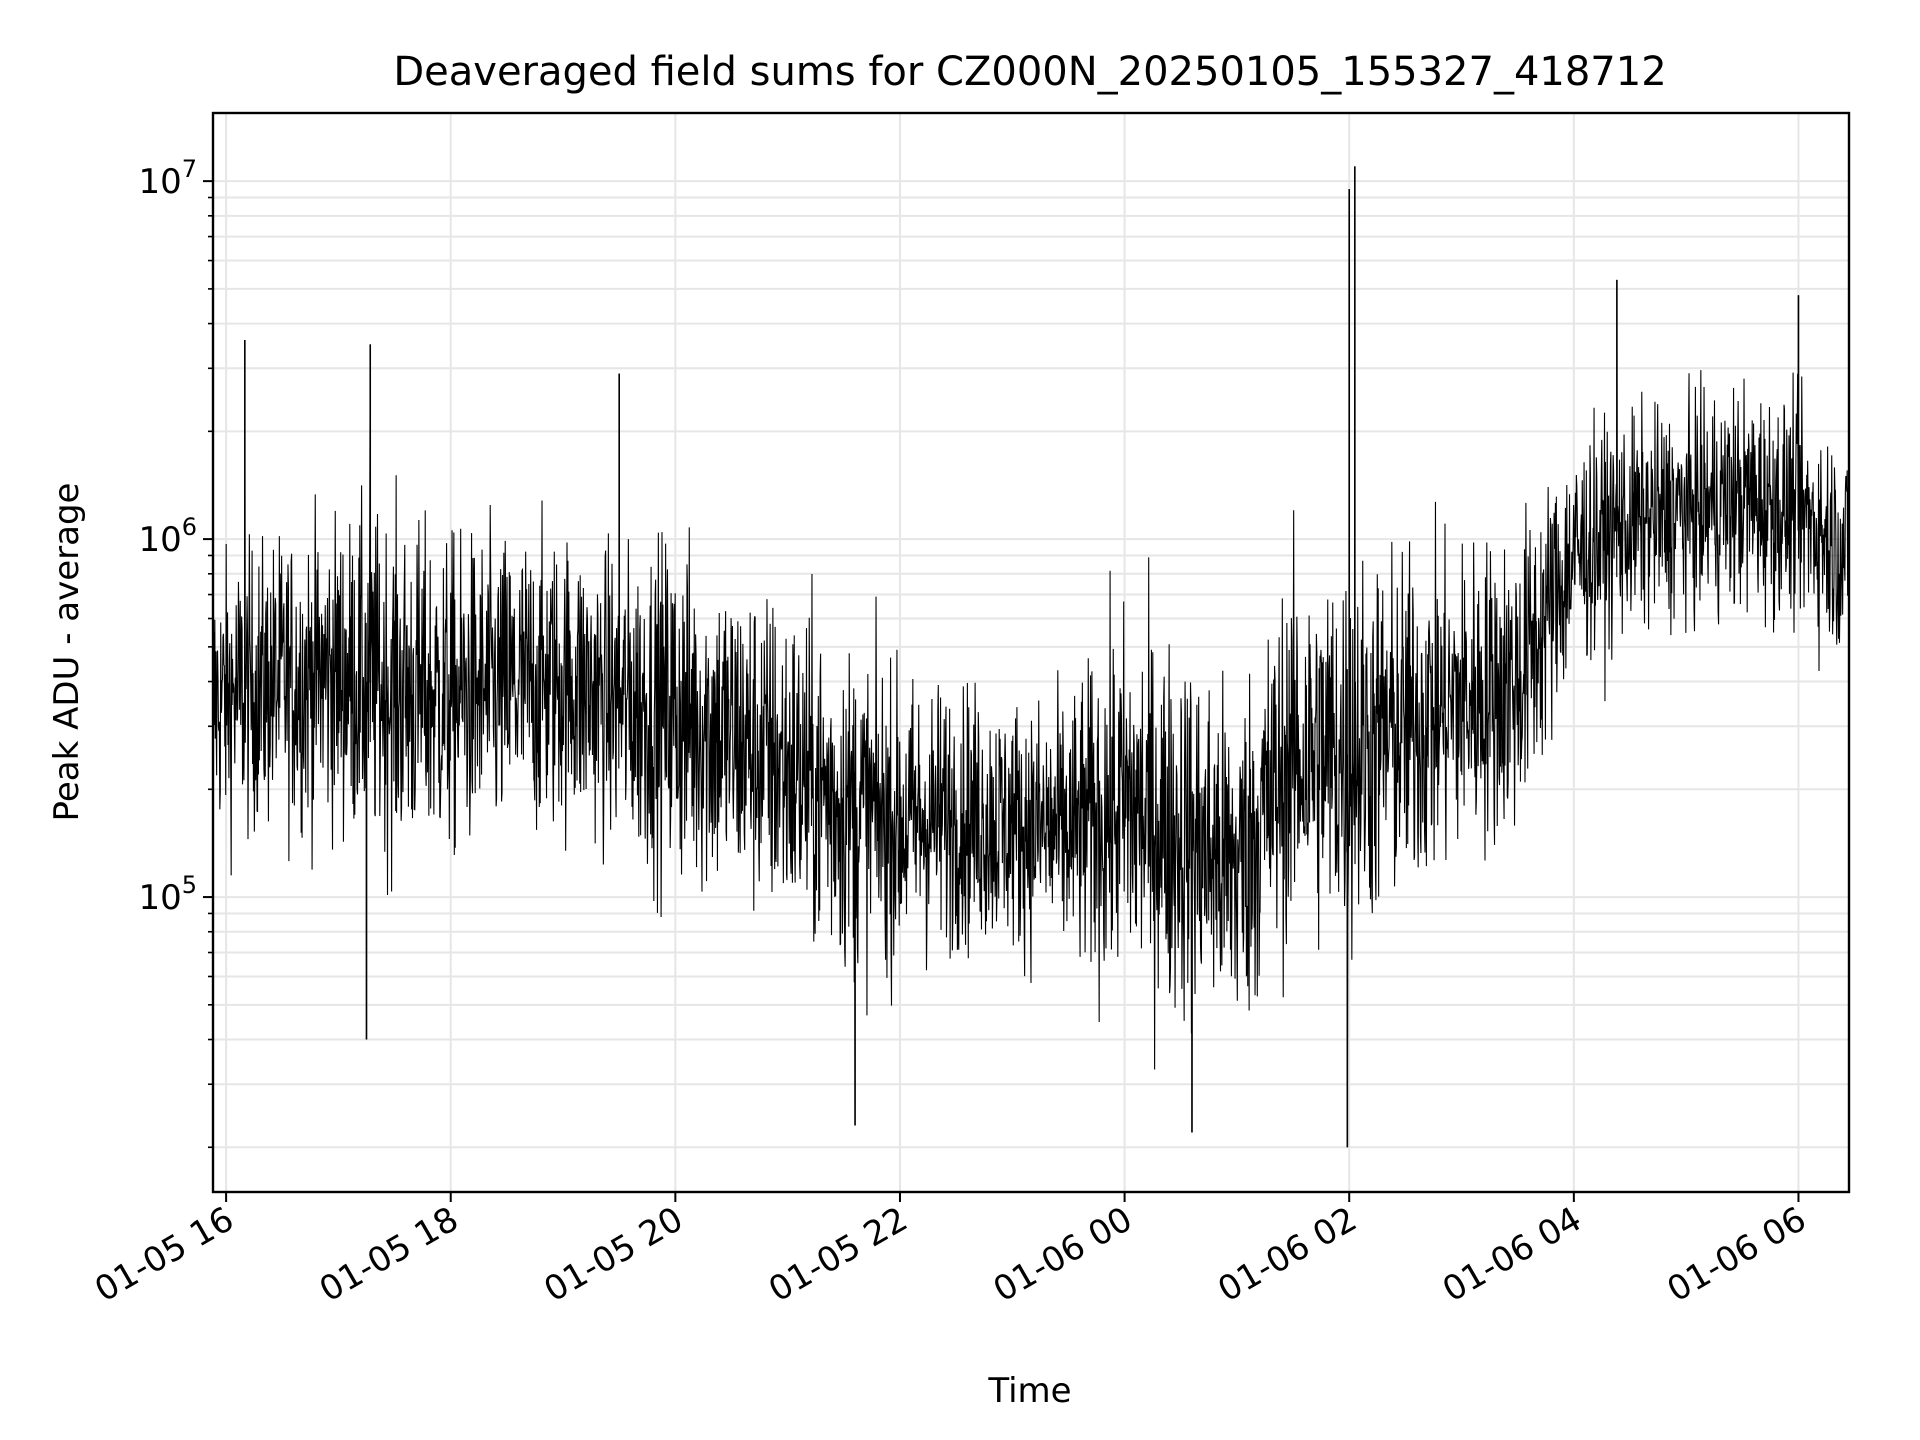 This screenshot has width=1920, height=1440. Describe the element at coordinates (838, 1254) in the screenshot. I see `x-tick-label: 01-05 22` at that location.